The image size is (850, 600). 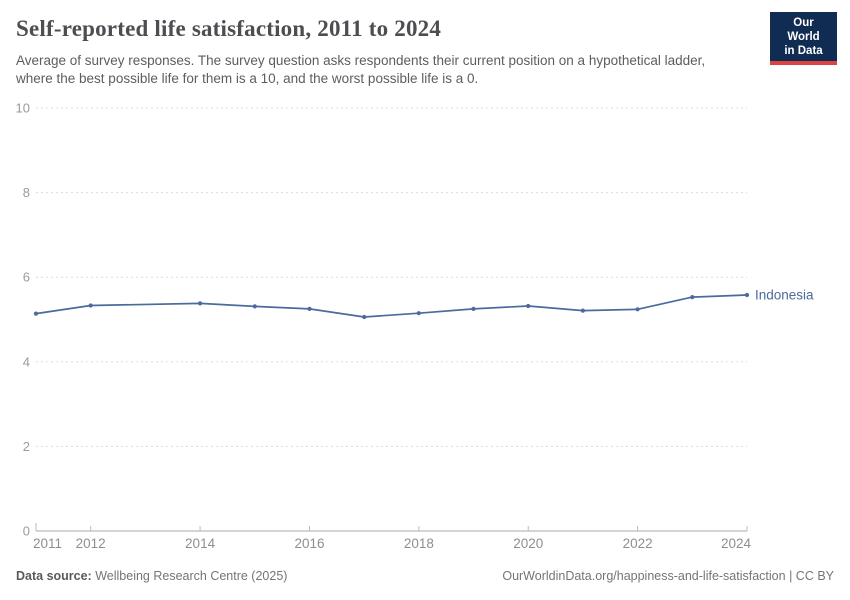 What do you see at coordinates (638, 543) in the screenshot?
I see `x-tick-label: 2022` at bounding box center [638, 543].